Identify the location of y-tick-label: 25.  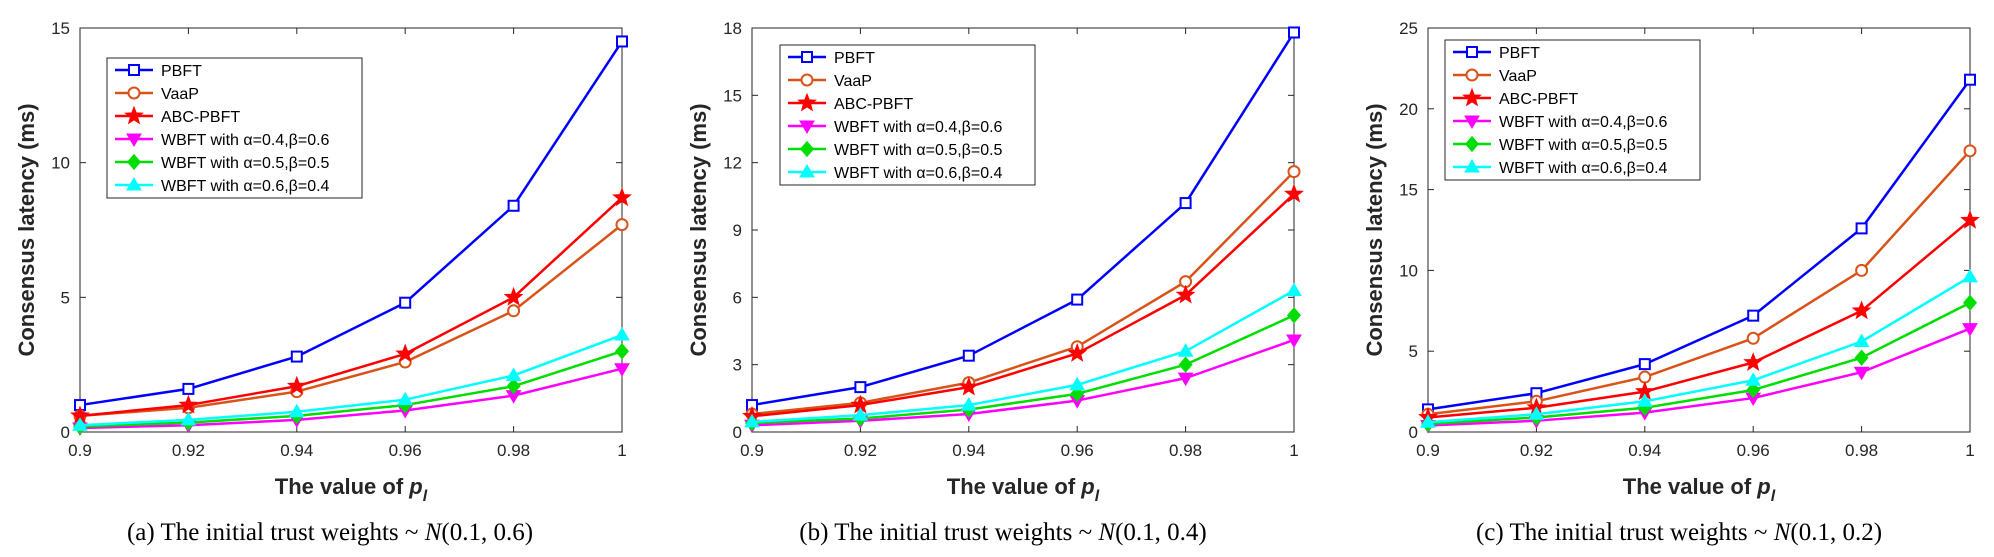
(1408, 28).